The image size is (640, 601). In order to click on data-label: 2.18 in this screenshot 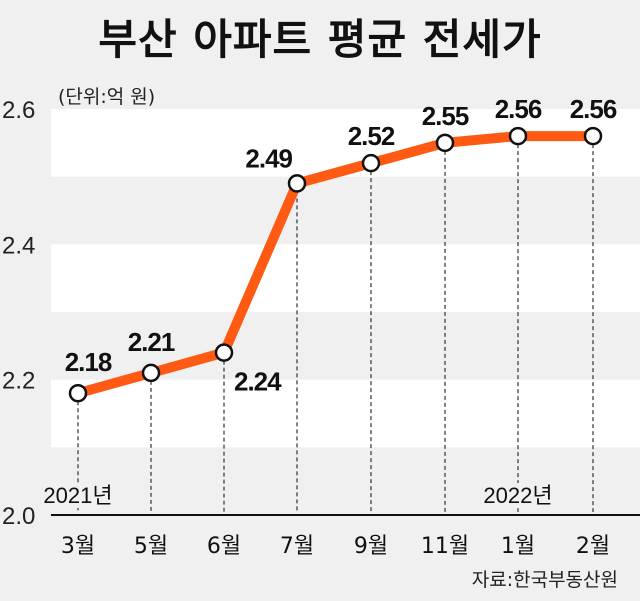, I will do `click(88, 362)`.